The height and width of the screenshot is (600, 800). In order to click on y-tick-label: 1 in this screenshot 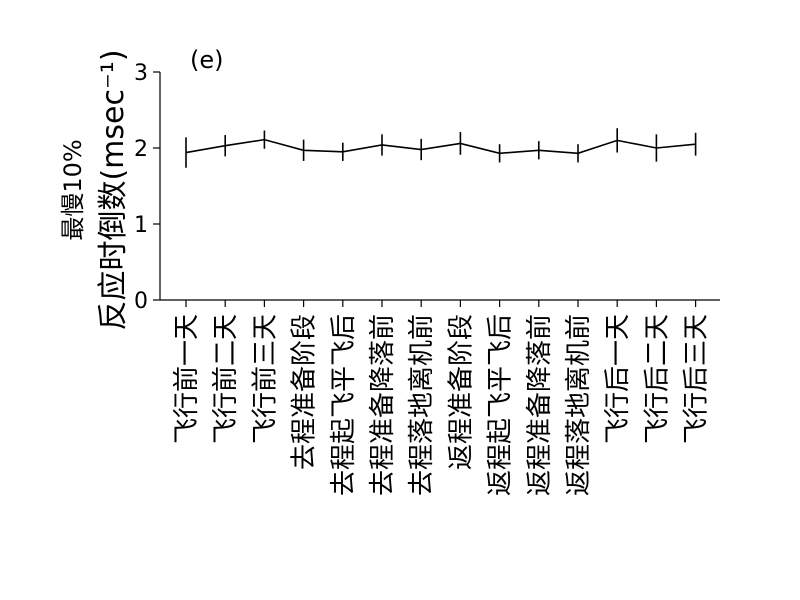, I will do `click(141, 225)`.